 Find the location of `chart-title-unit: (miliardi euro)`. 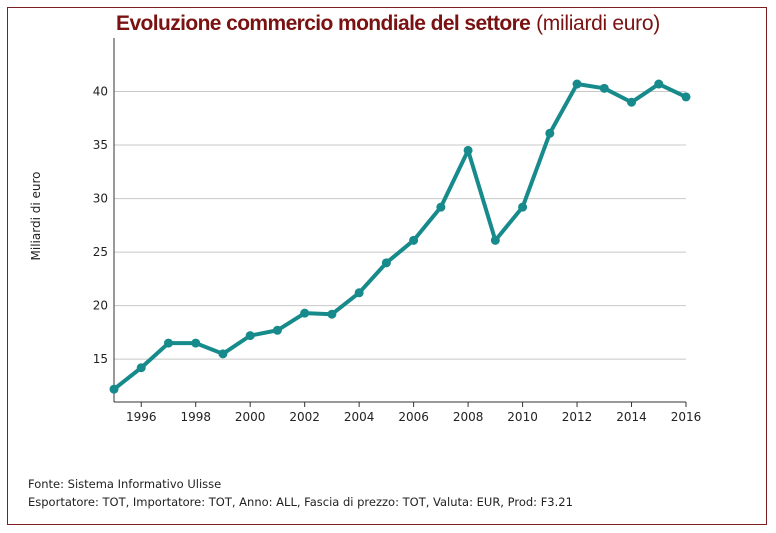

chart-title-unit: (miliardi euro) is located at coordinates (598, 23).